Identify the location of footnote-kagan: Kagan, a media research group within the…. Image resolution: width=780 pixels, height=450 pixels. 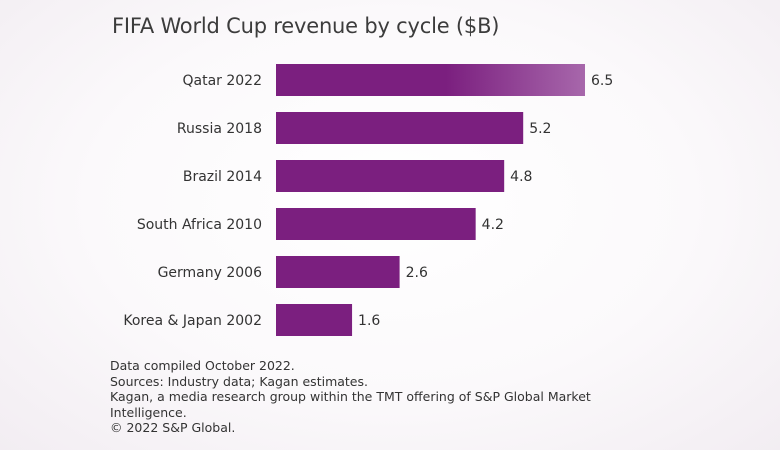
(350, 404).